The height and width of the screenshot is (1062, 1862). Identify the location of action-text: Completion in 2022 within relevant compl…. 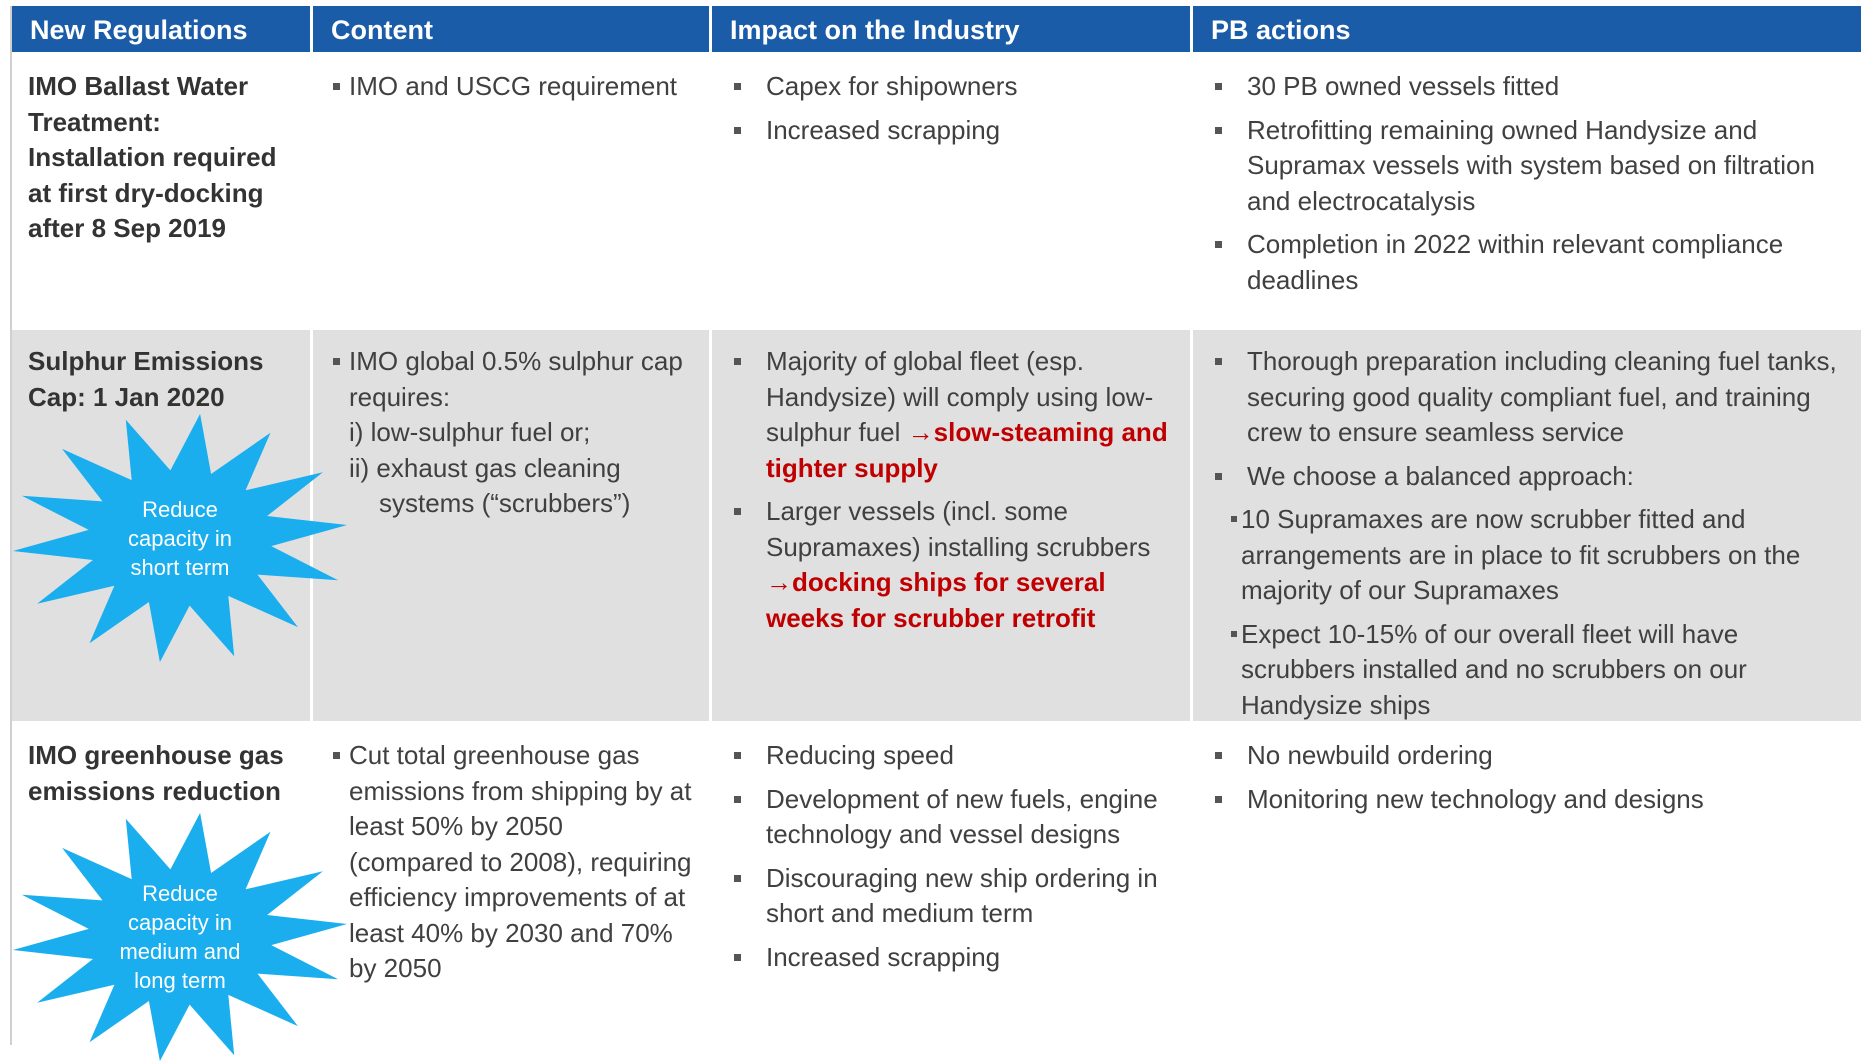
(1515, 262).